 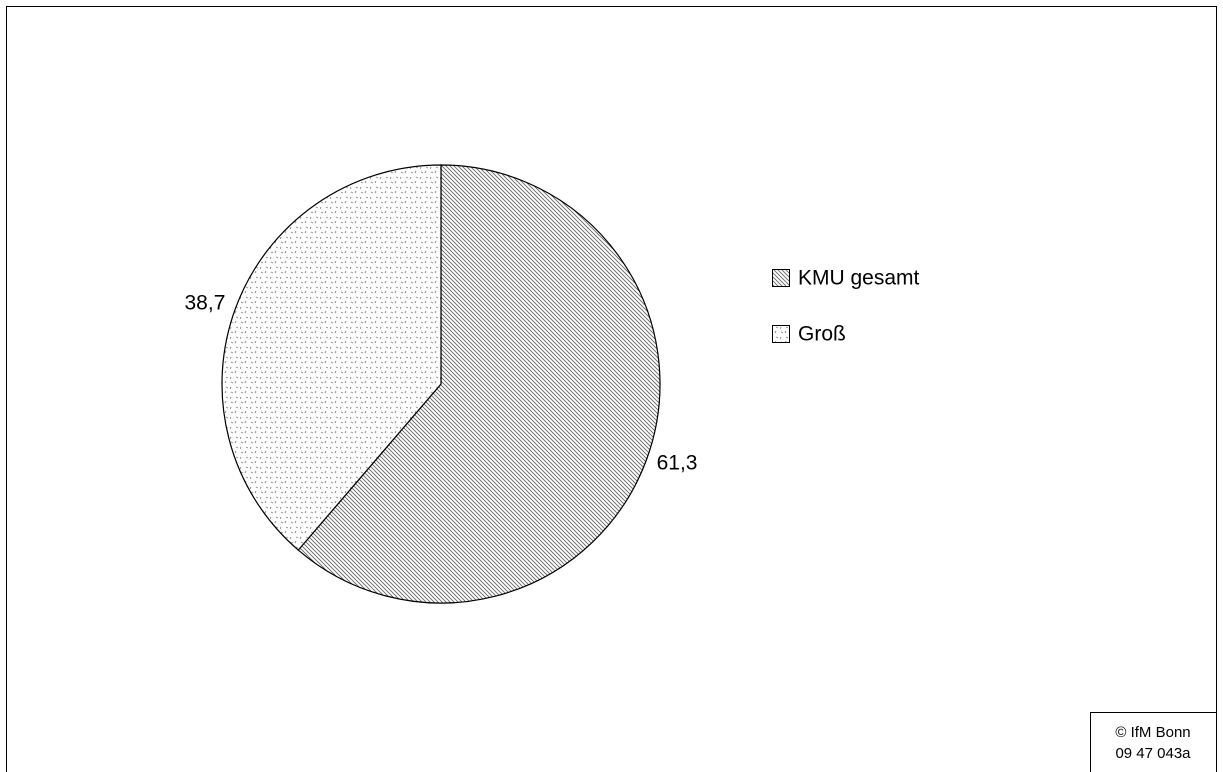 I want to click on data-label: 38,7, so click(x=205, y=303).